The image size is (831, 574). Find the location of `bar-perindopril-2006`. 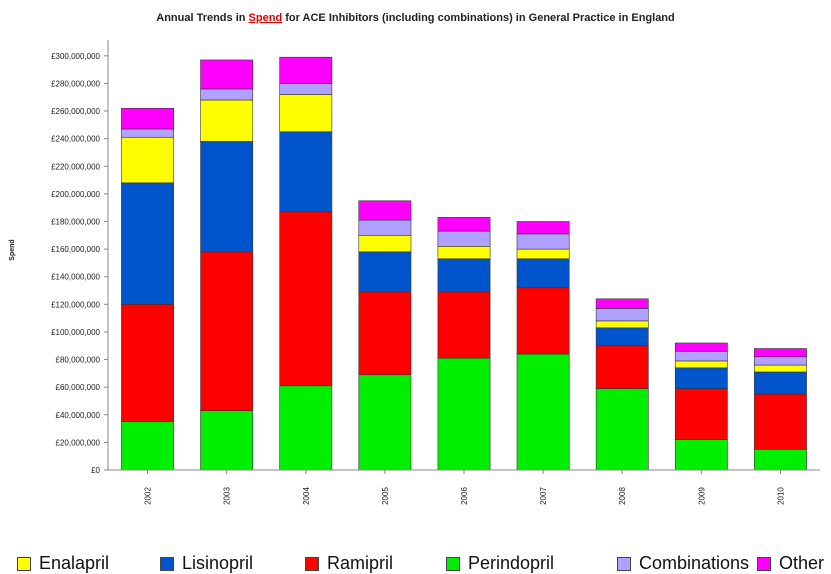

bar-perindopril-2006 is located at coordinates (464, 414).